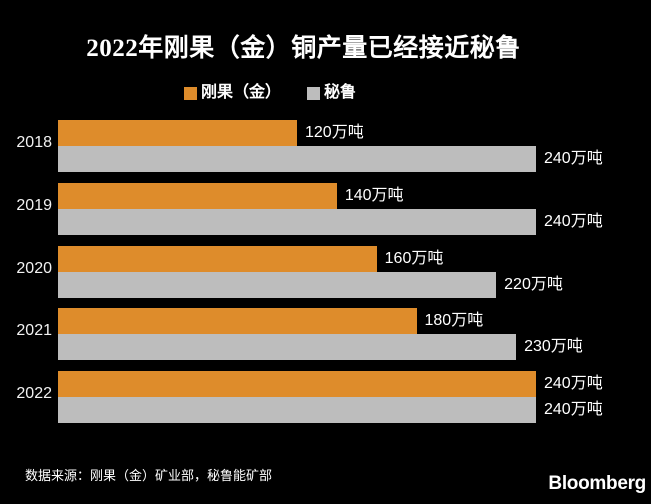 Image resolution: width=651 pixels, height=504 pixels. Describe the element at coordinates (573, 383) in the screenshot. I see `congo-value-label: 240万吨` at that location.